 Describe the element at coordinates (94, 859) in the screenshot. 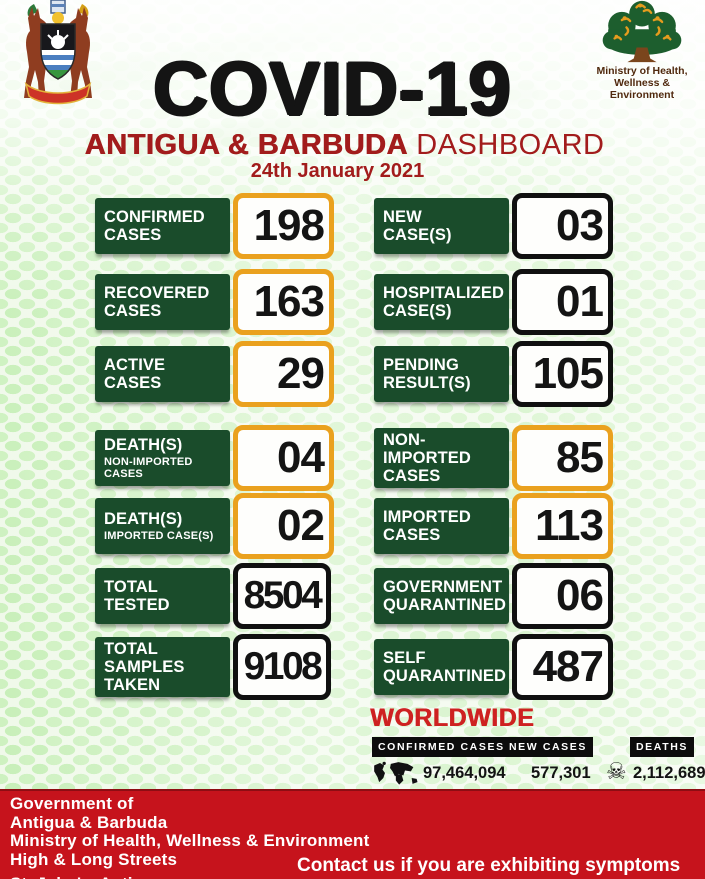

I see `footer-line: High & Long Streets` at that location.